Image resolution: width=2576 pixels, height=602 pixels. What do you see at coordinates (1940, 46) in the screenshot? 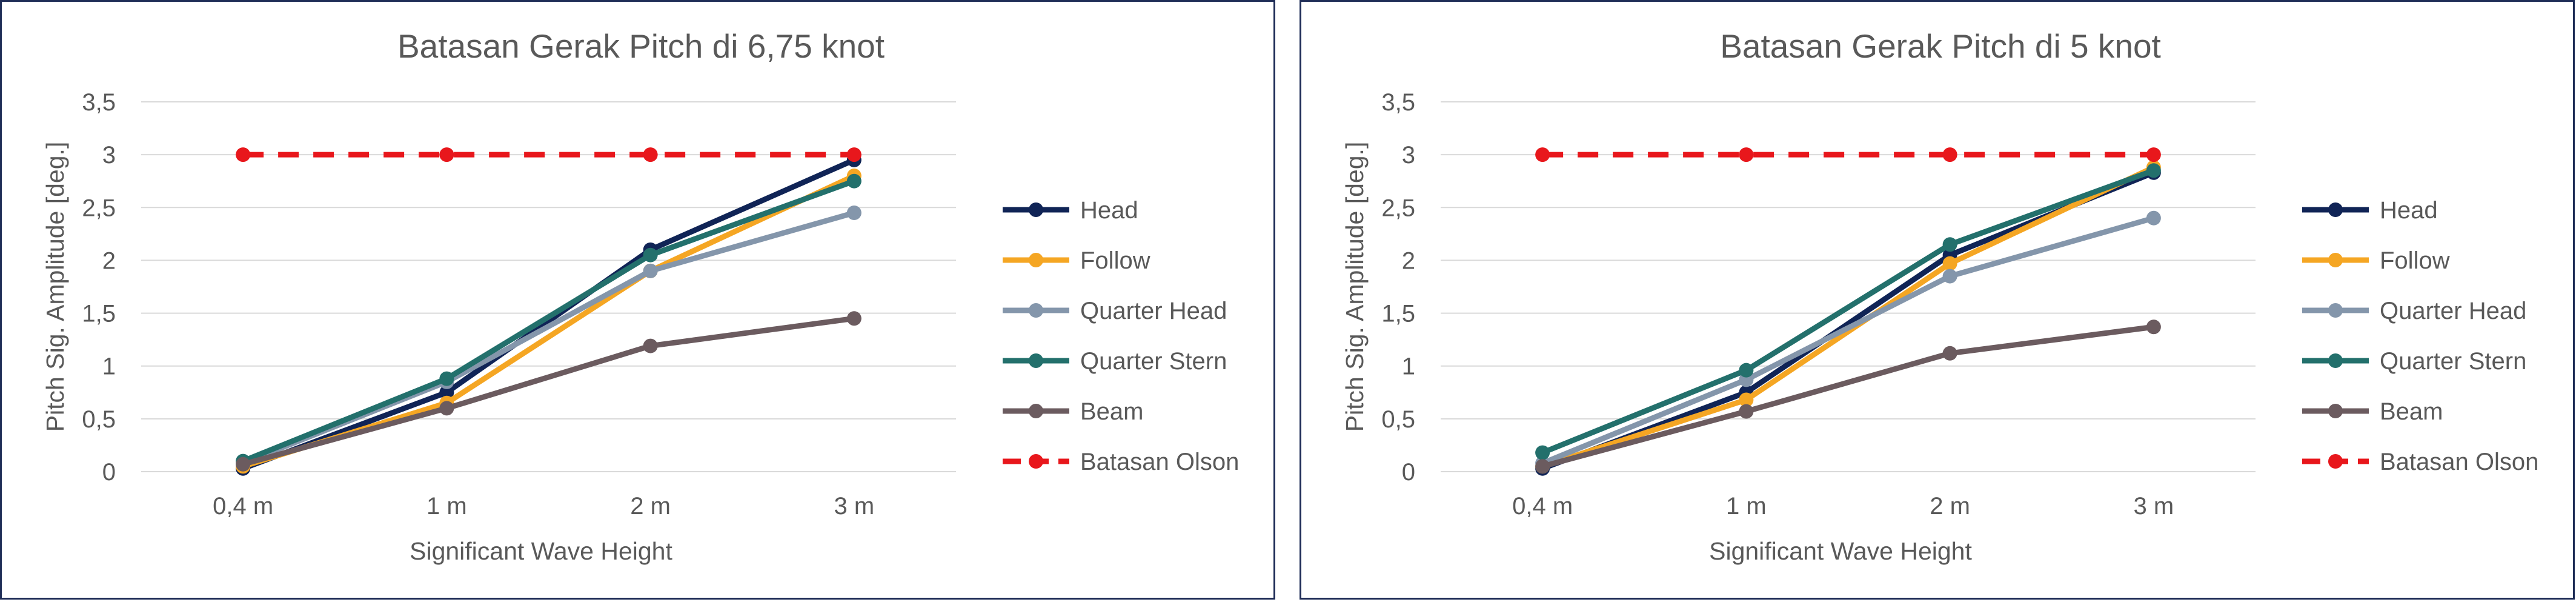
I see `chart-title: Batasan Gerak Pitch di 5 knot` at bounding box center [1940, 46].